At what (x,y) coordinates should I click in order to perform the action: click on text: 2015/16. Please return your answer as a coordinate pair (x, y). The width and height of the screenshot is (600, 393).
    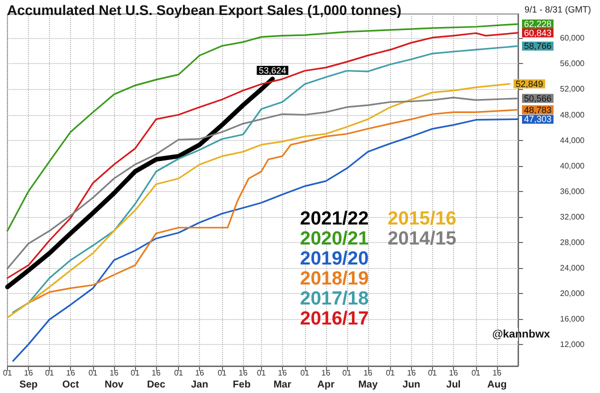
    Looking at the image, I should click on (422, 219).